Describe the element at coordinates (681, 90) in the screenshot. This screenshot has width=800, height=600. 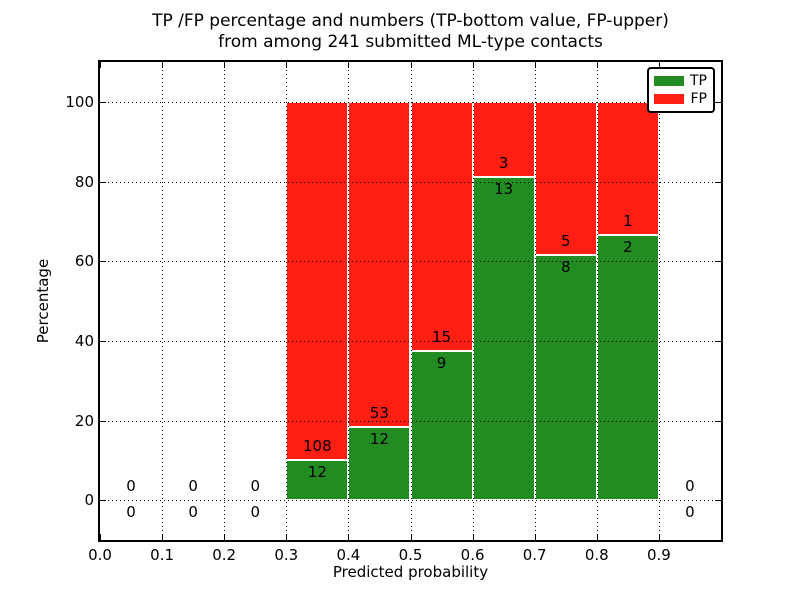
I see `legend: TP FP` at that location.